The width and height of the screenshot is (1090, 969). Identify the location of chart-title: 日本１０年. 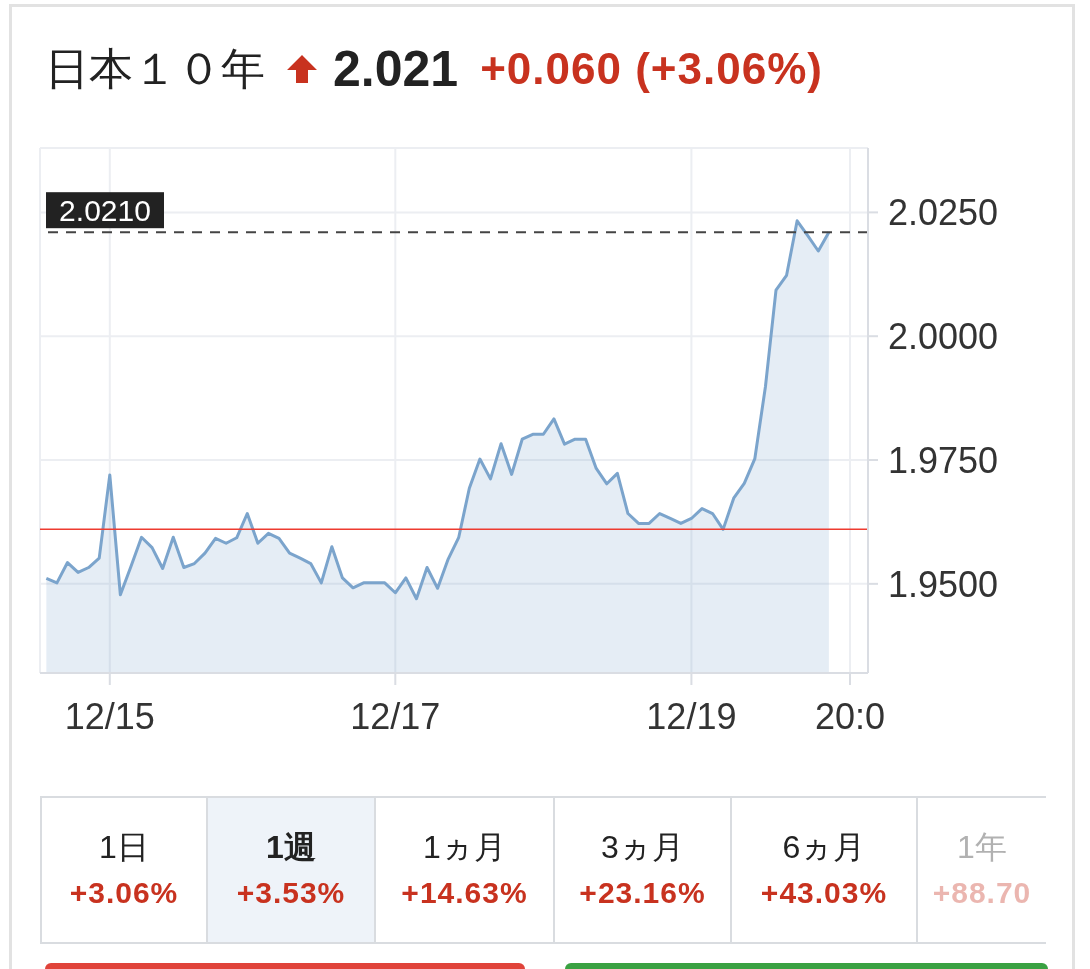
(155, 69).